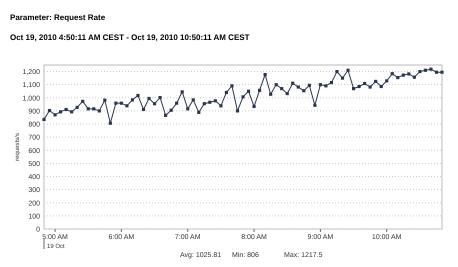  What do you see at coordinates (58, 17) in the screenshot?
I see `chart-title: Parameter: Request Rate` at bounding box center [58, 17].